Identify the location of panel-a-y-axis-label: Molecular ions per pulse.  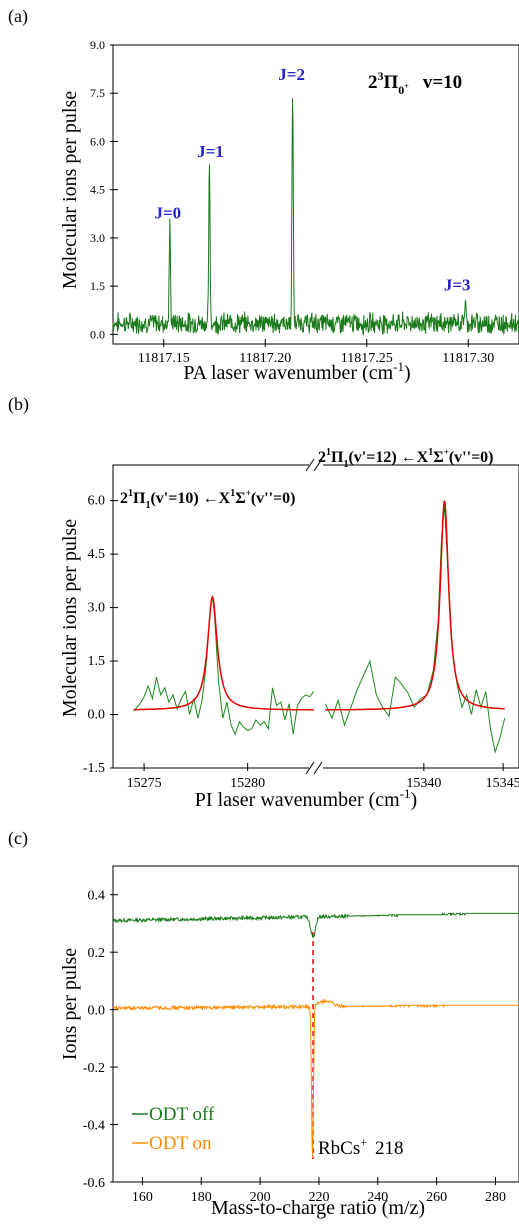
(70, 190).